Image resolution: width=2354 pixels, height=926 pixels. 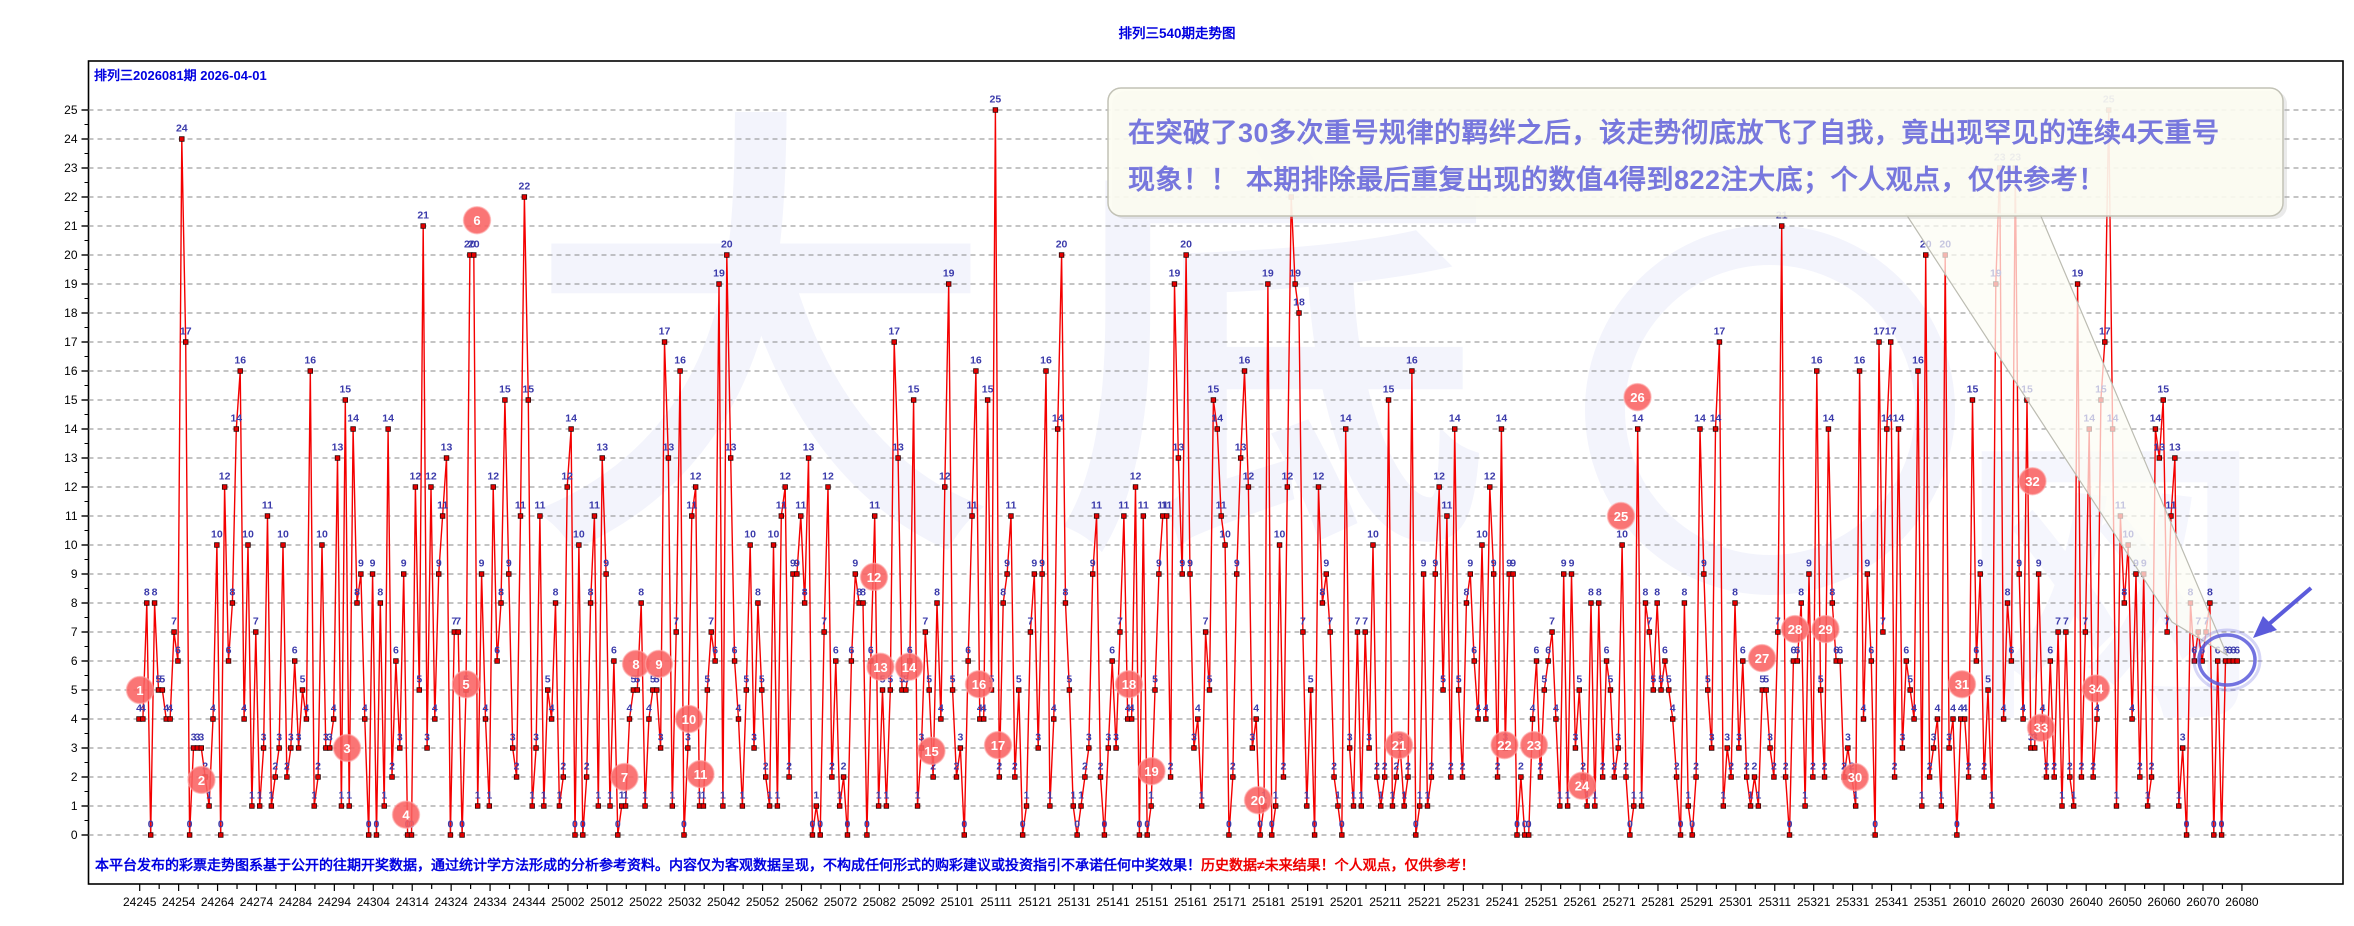 What do you see at coordinates (1814, 902) in the screenshot?
I see `x-tick-label: 25321` at bounding box center [1814, 902].